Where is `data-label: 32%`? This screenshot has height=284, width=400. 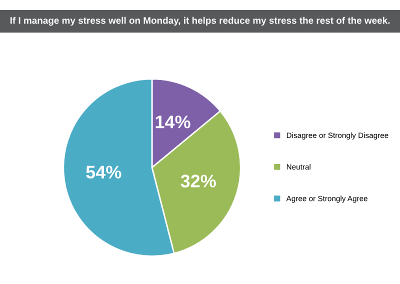
data-label: 32% is located at coordinates (198, 181).